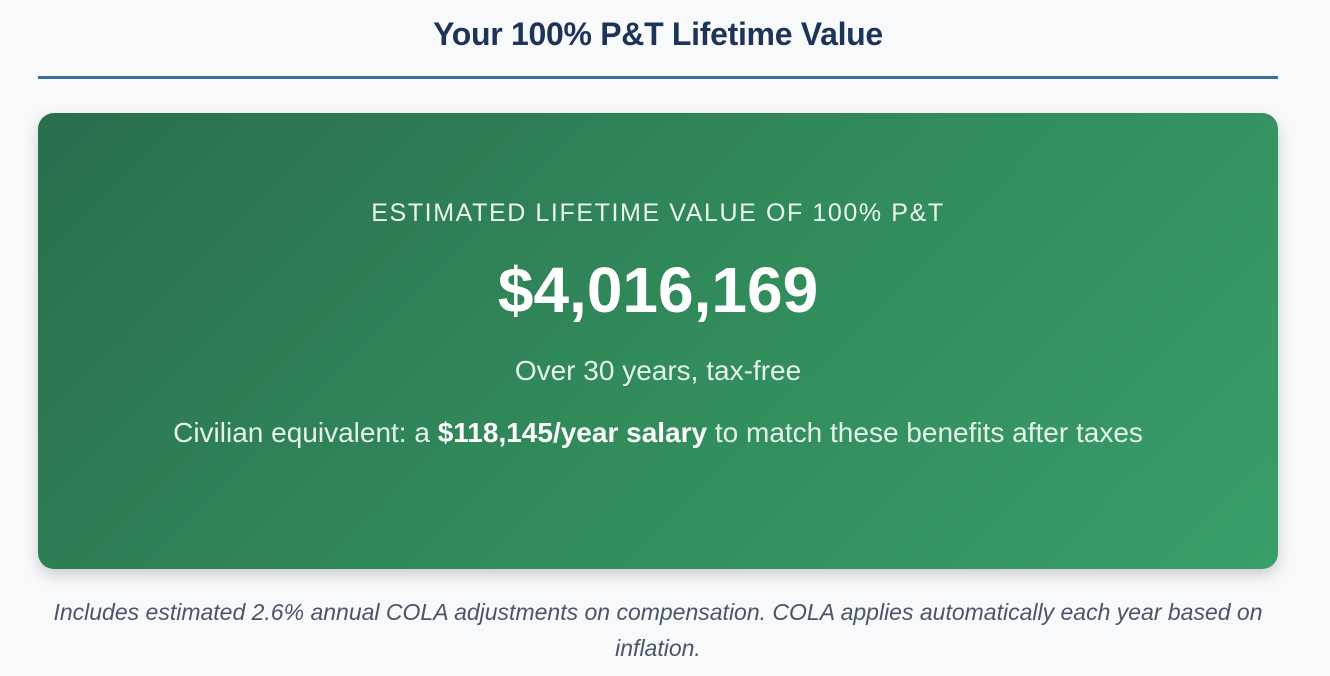 The height and width of the screenshot is (676, 1330). Describe the element at coordinates (658, 77) in the screenshot. I see `title-divider` at that location.